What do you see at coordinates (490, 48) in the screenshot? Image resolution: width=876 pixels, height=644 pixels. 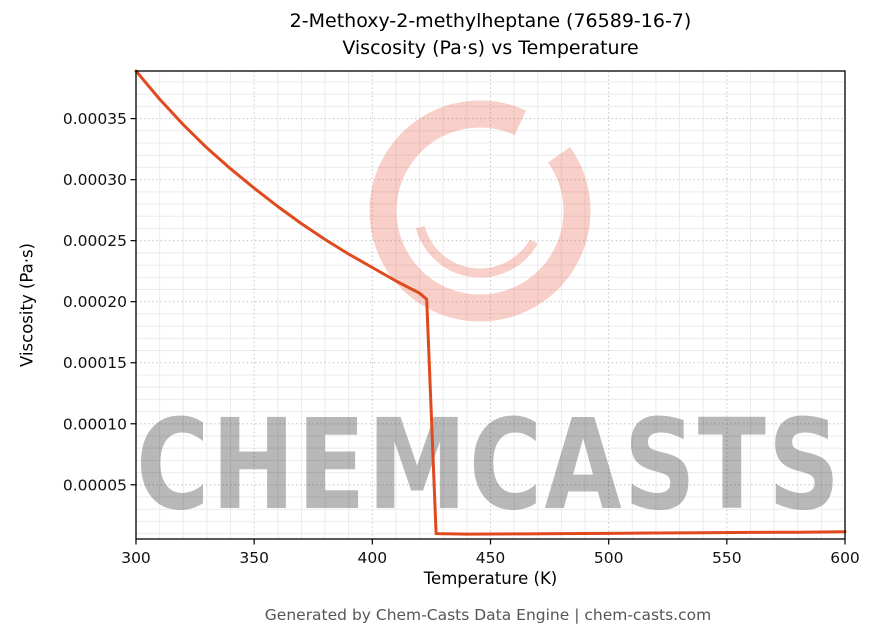 I see `chart-title-line2: Viscosity (Pa·s) vs Temperature` at bounding box center [490, 48].